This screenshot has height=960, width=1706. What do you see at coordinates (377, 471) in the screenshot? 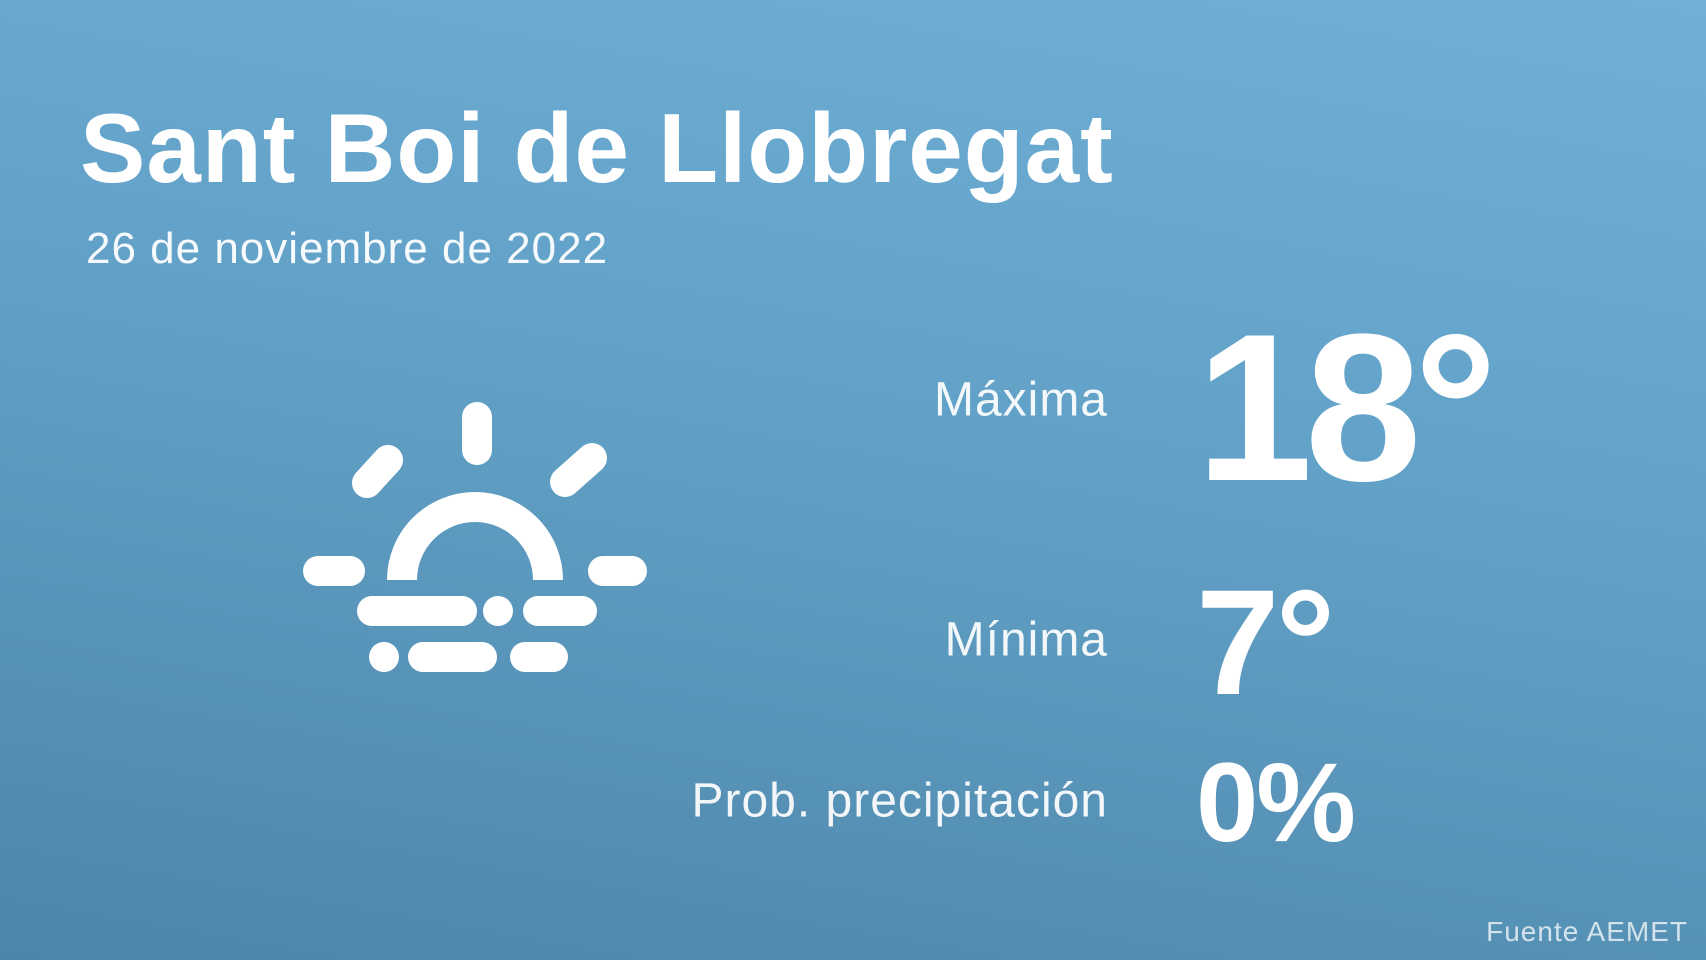
I see `sun-ray-left` at bounding box center [377, 471].